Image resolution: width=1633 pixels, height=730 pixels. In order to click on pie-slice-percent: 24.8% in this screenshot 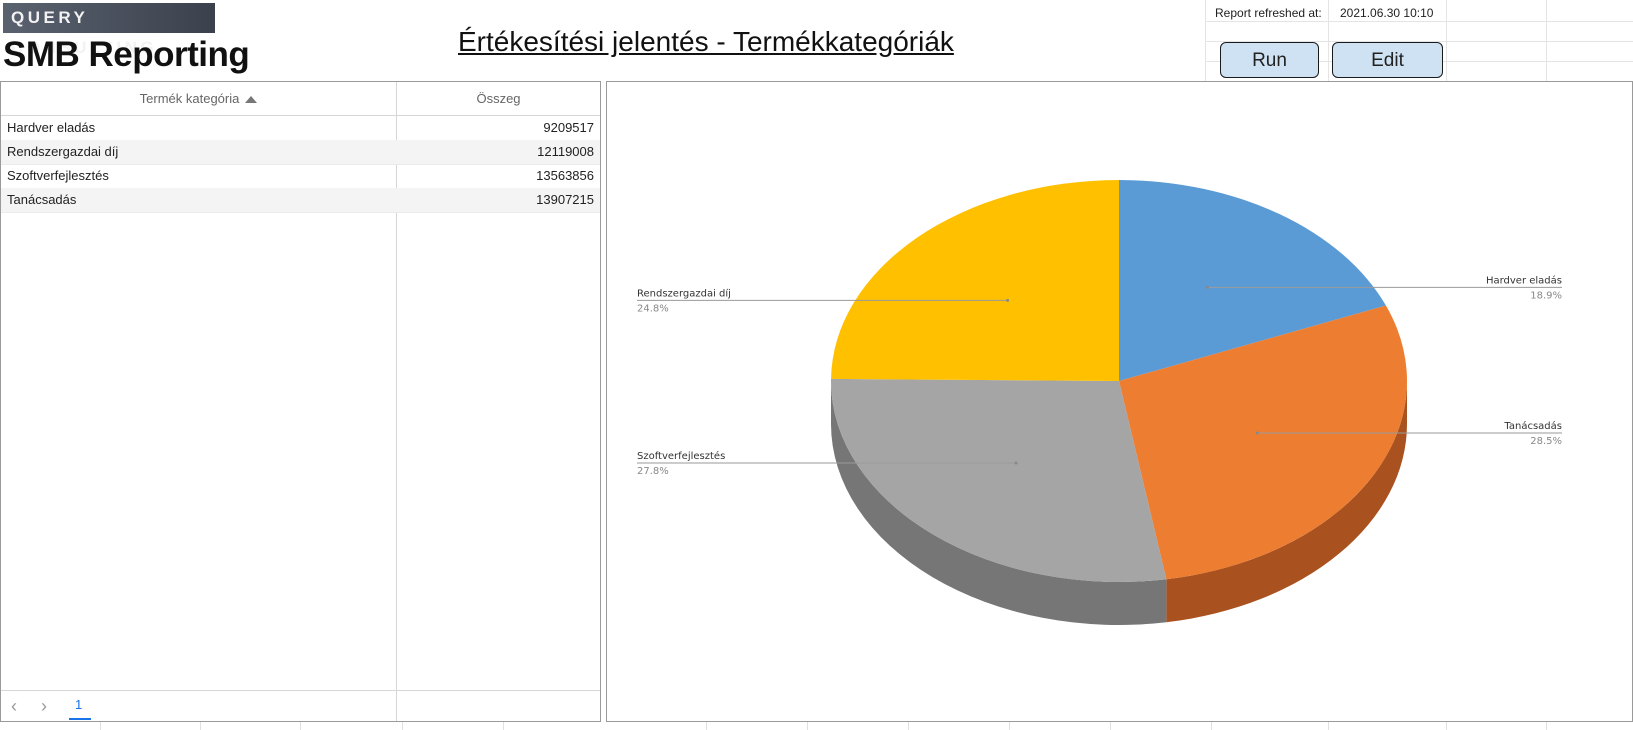, I will do `click(653, 308)`.